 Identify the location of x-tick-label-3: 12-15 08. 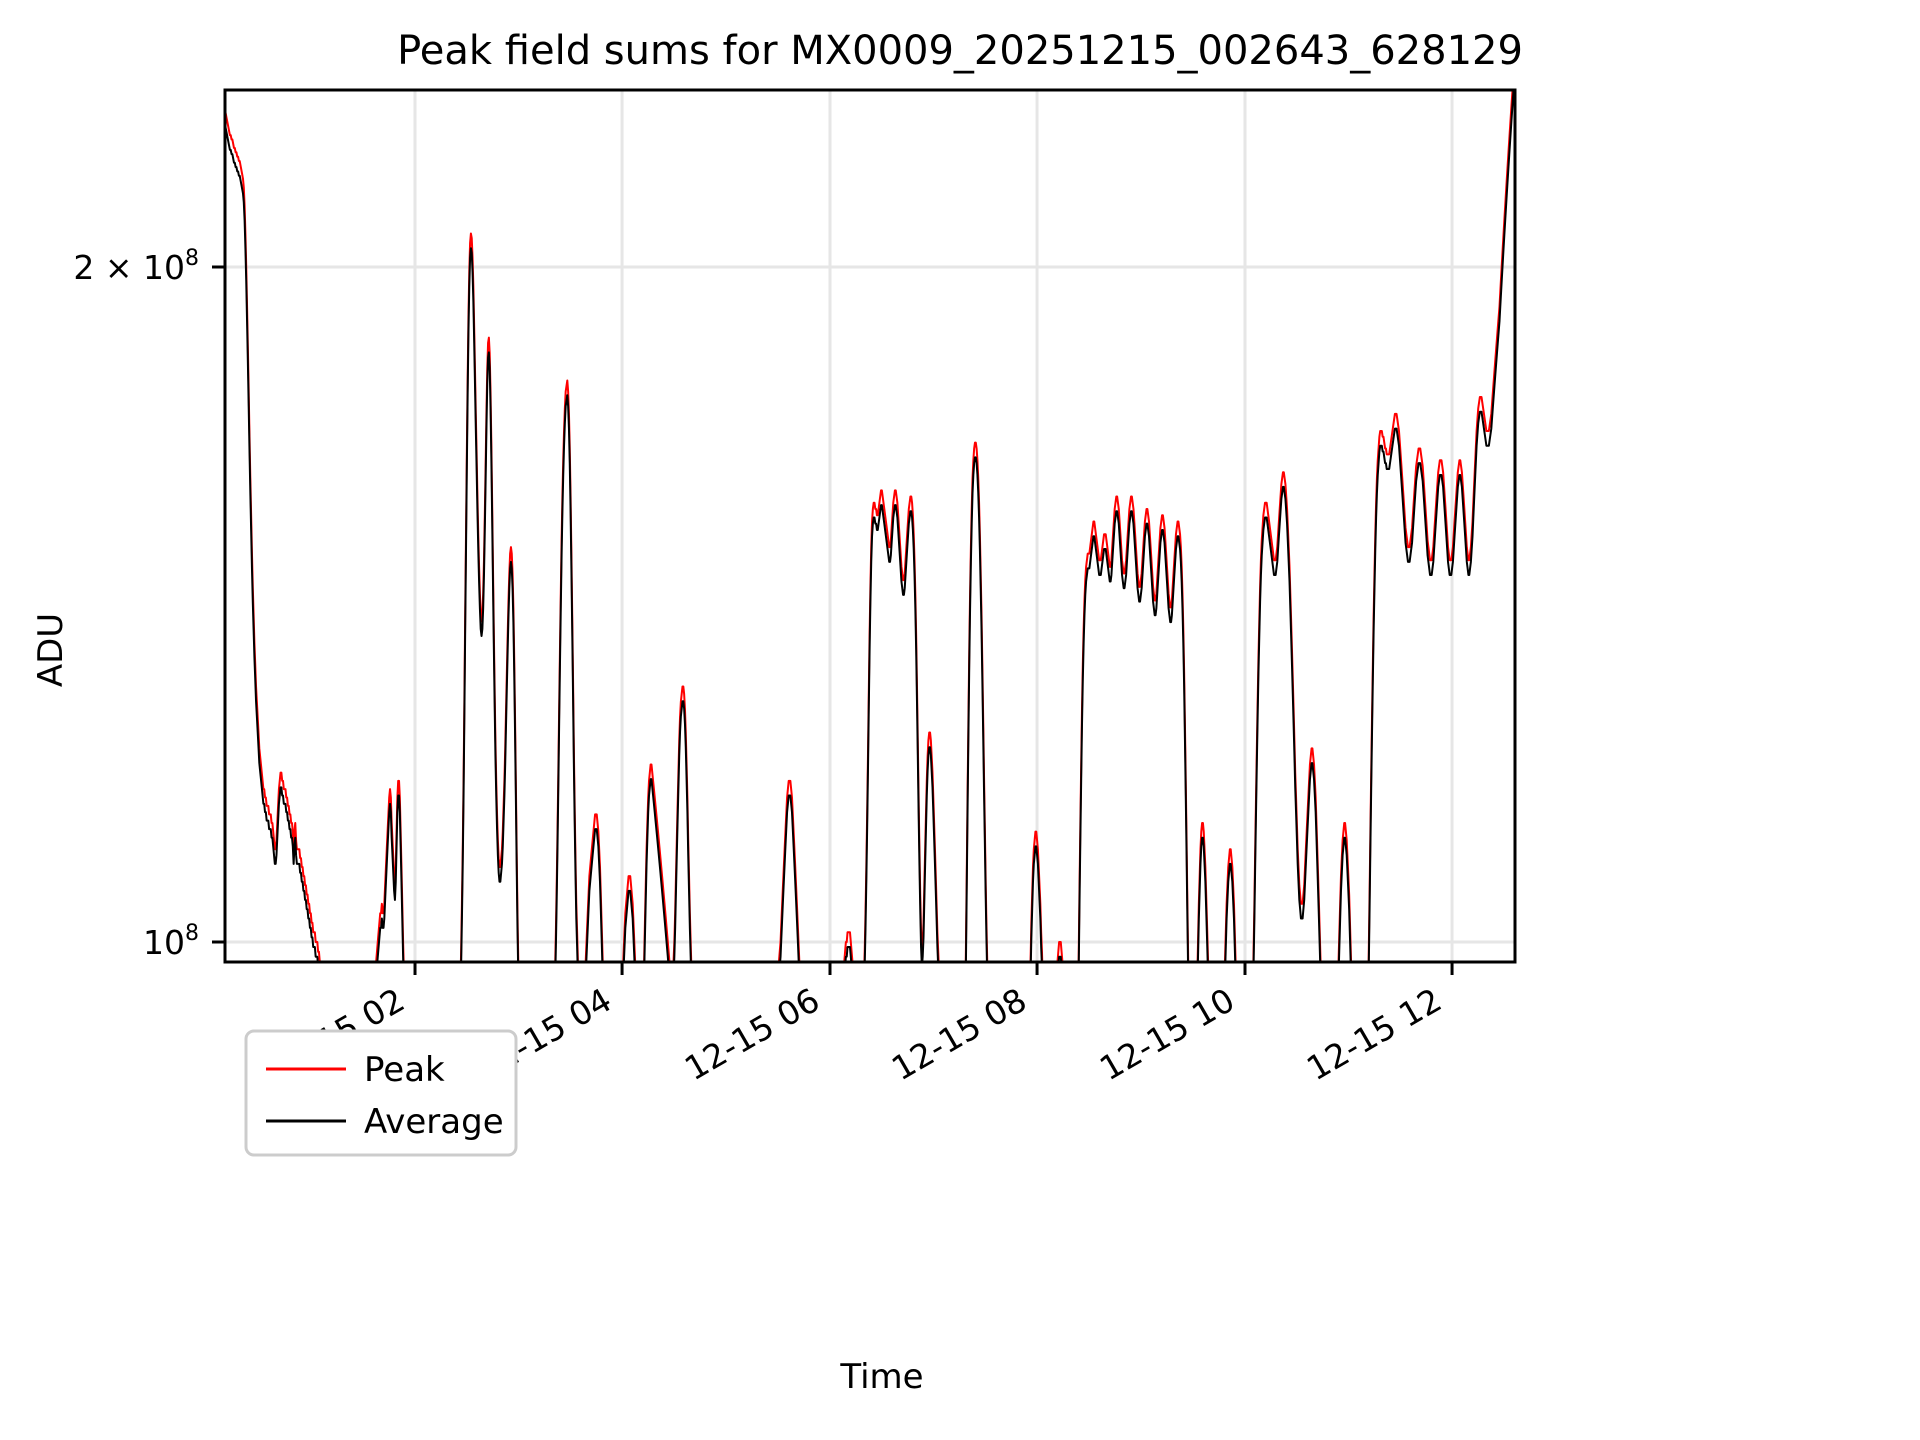
(959, 1034).